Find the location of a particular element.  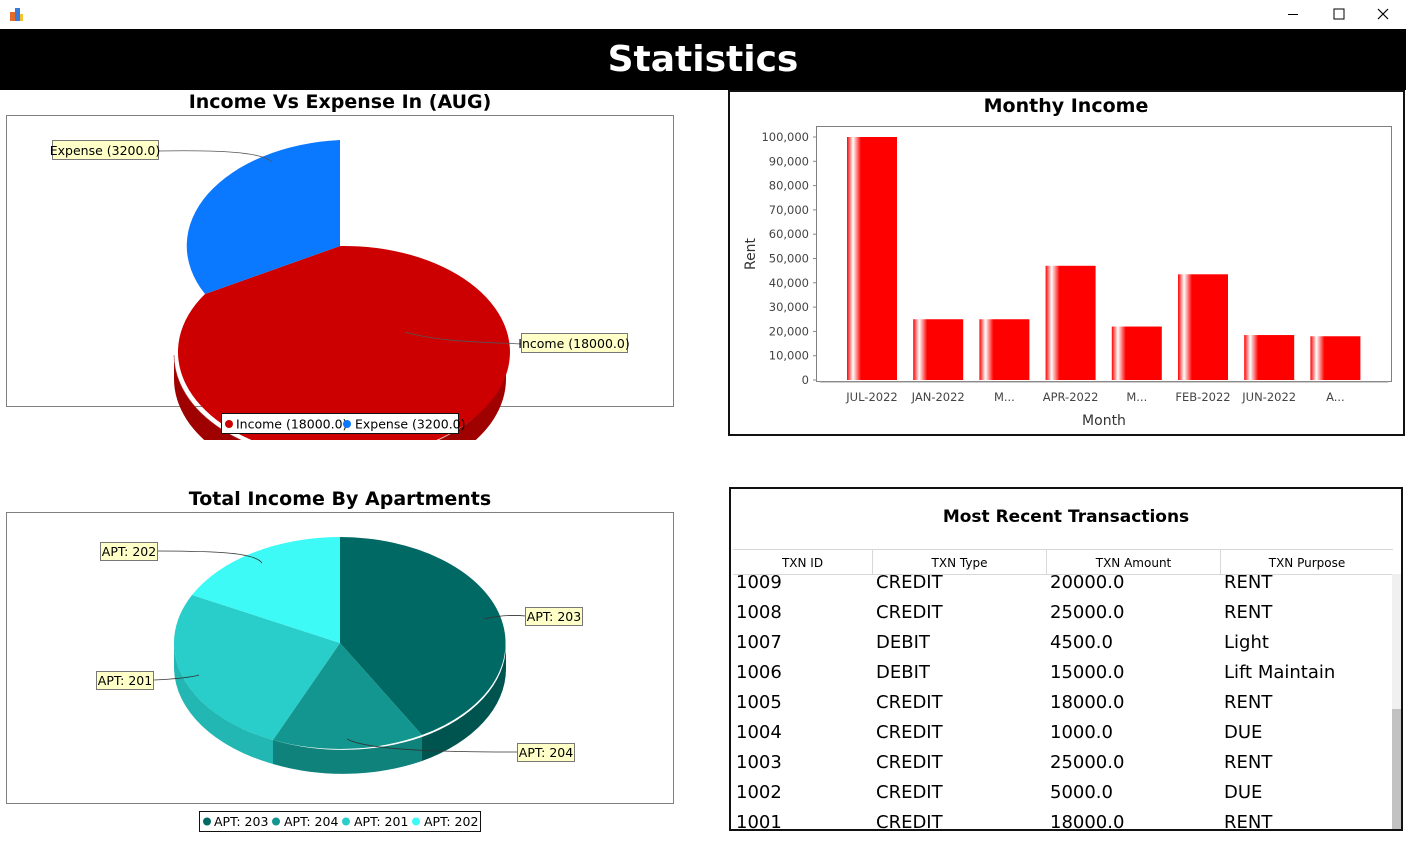

txn-purpose-cell: Lift Maintain is located at coordinates (1280, 672).